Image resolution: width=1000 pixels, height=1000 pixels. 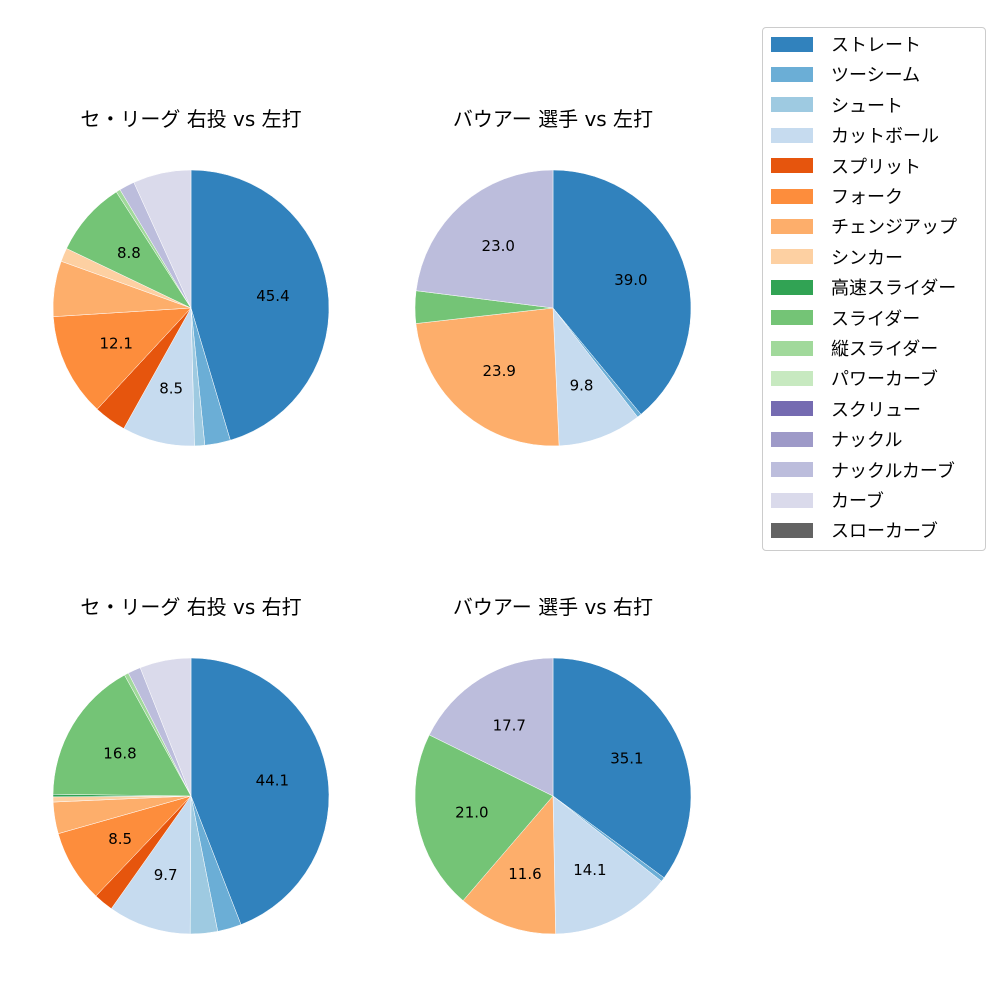 I want to click on legend-label: ストレート, so click(x=876, y=45).